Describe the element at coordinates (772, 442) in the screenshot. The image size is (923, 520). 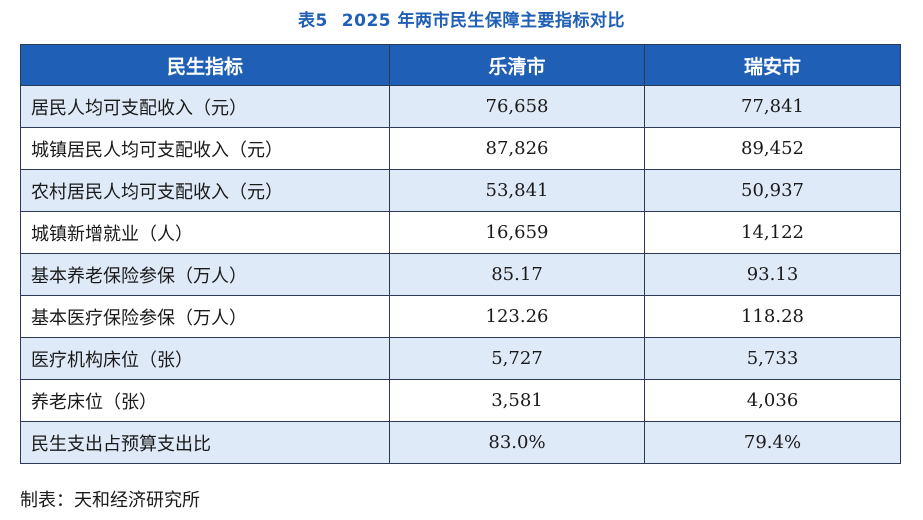
I see `ruian-value: 79.4%` at that location.